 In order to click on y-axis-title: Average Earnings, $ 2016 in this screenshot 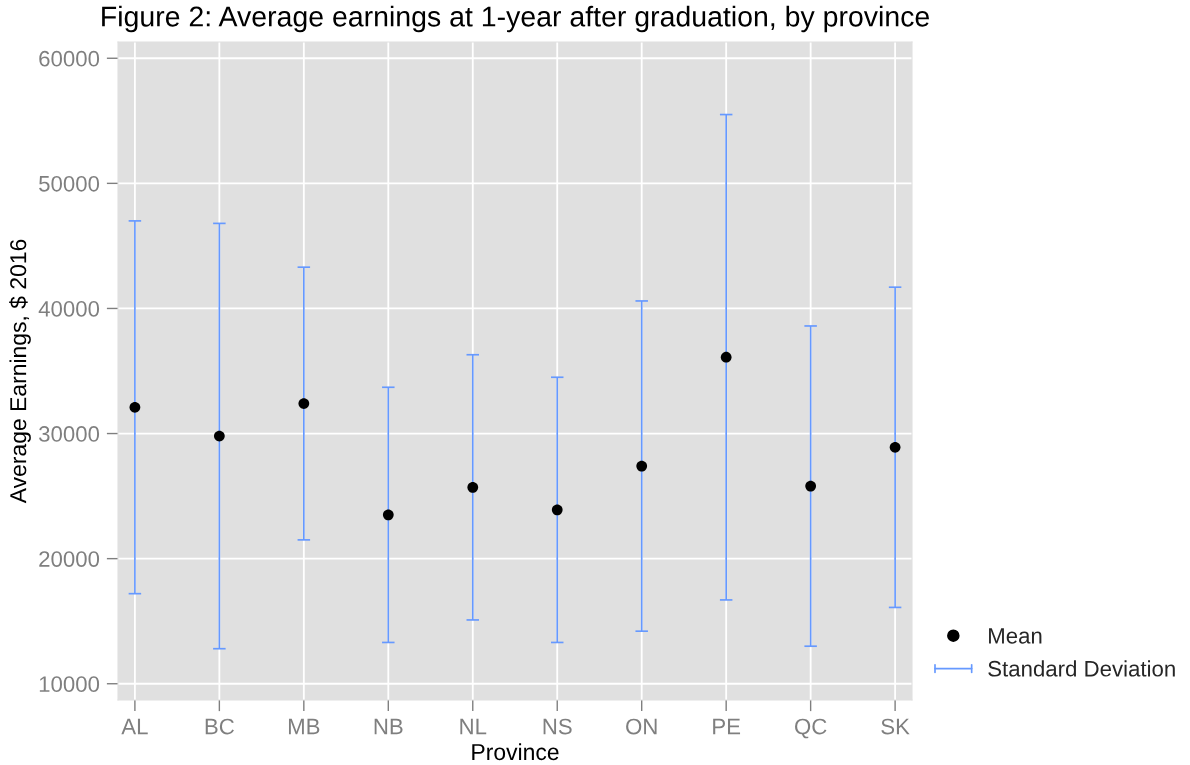, I will do `click(20, 371)`.